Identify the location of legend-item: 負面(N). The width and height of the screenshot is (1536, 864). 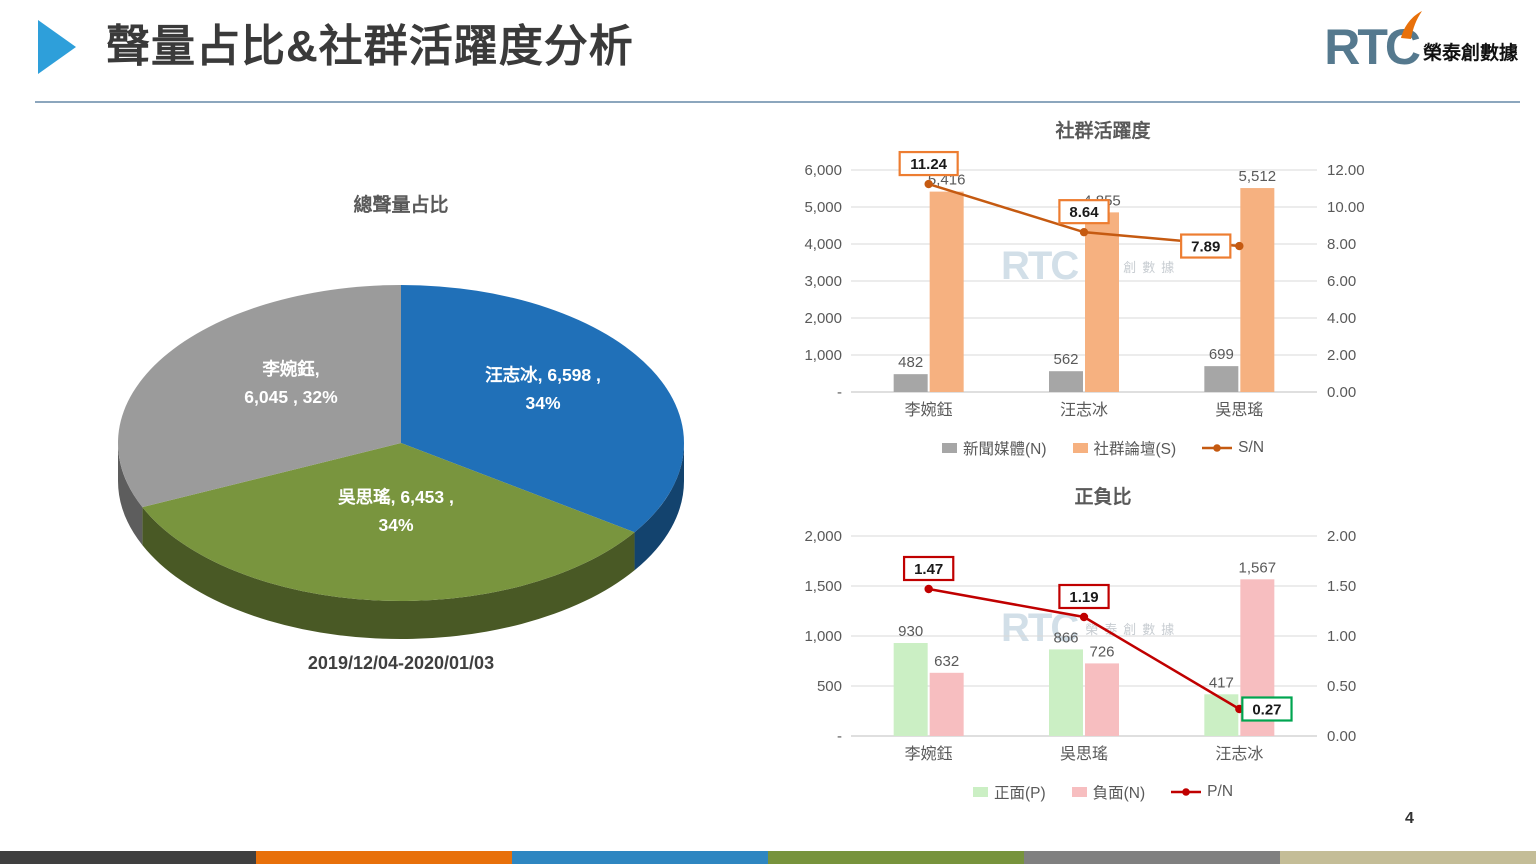
(1108, 792).